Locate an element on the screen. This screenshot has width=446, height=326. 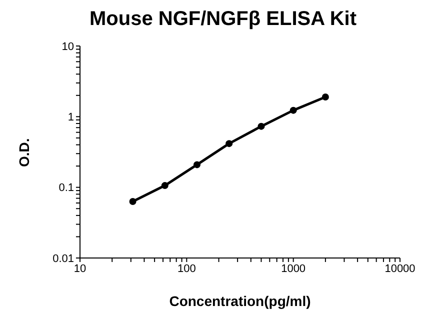
y-tick-label: 10 is located at coordinates (68, 46).